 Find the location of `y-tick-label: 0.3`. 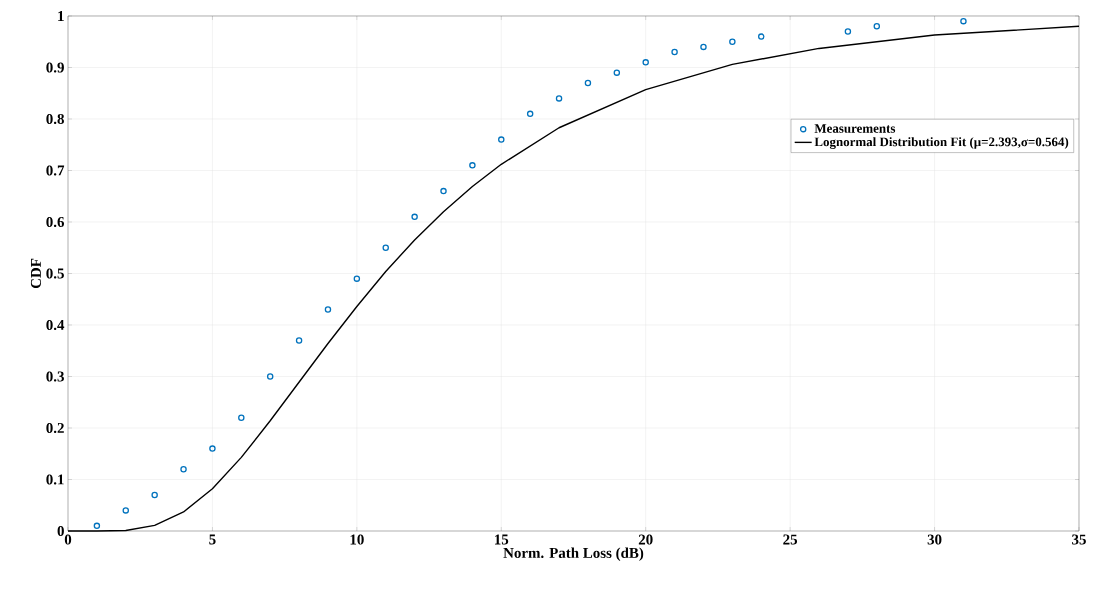

y-tick-label: 0.3 is located at coordinates (55, 376).